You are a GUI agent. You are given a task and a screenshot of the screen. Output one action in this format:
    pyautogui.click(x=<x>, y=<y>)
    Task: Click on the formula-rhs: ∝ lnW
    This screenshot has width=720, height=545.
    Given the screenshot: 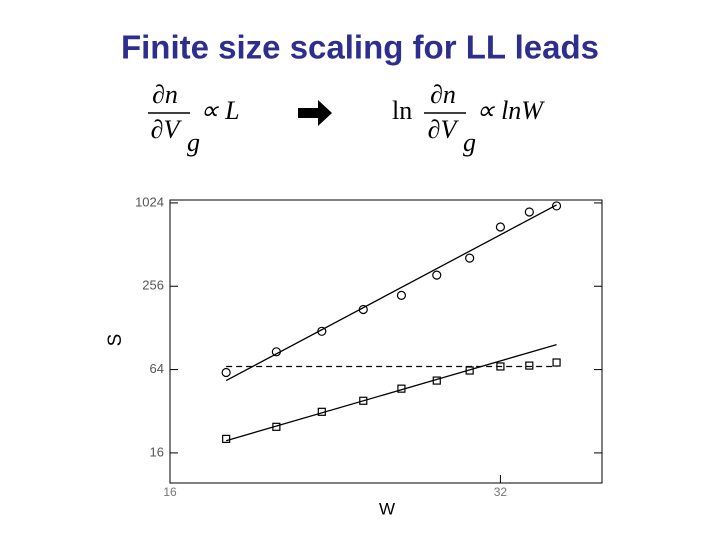 What is the action you would take?
    pyautogui.click(x=510, y=110)
    